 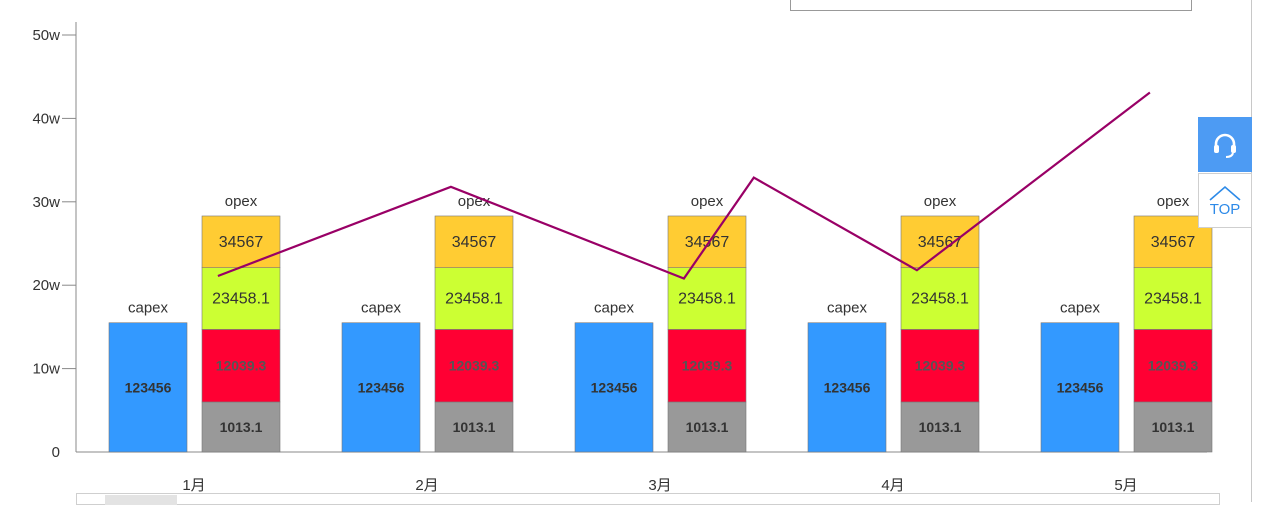 What do you see at coordinates (46, 202) in the screenshot?
I see `y-tick-label: 30w` at bounding box center [46, 202].